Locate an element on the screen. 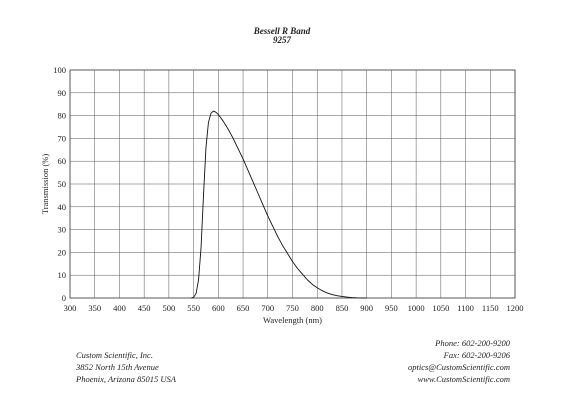  website-url: www.CustomScientific.com is located at coordinates (463, 379).